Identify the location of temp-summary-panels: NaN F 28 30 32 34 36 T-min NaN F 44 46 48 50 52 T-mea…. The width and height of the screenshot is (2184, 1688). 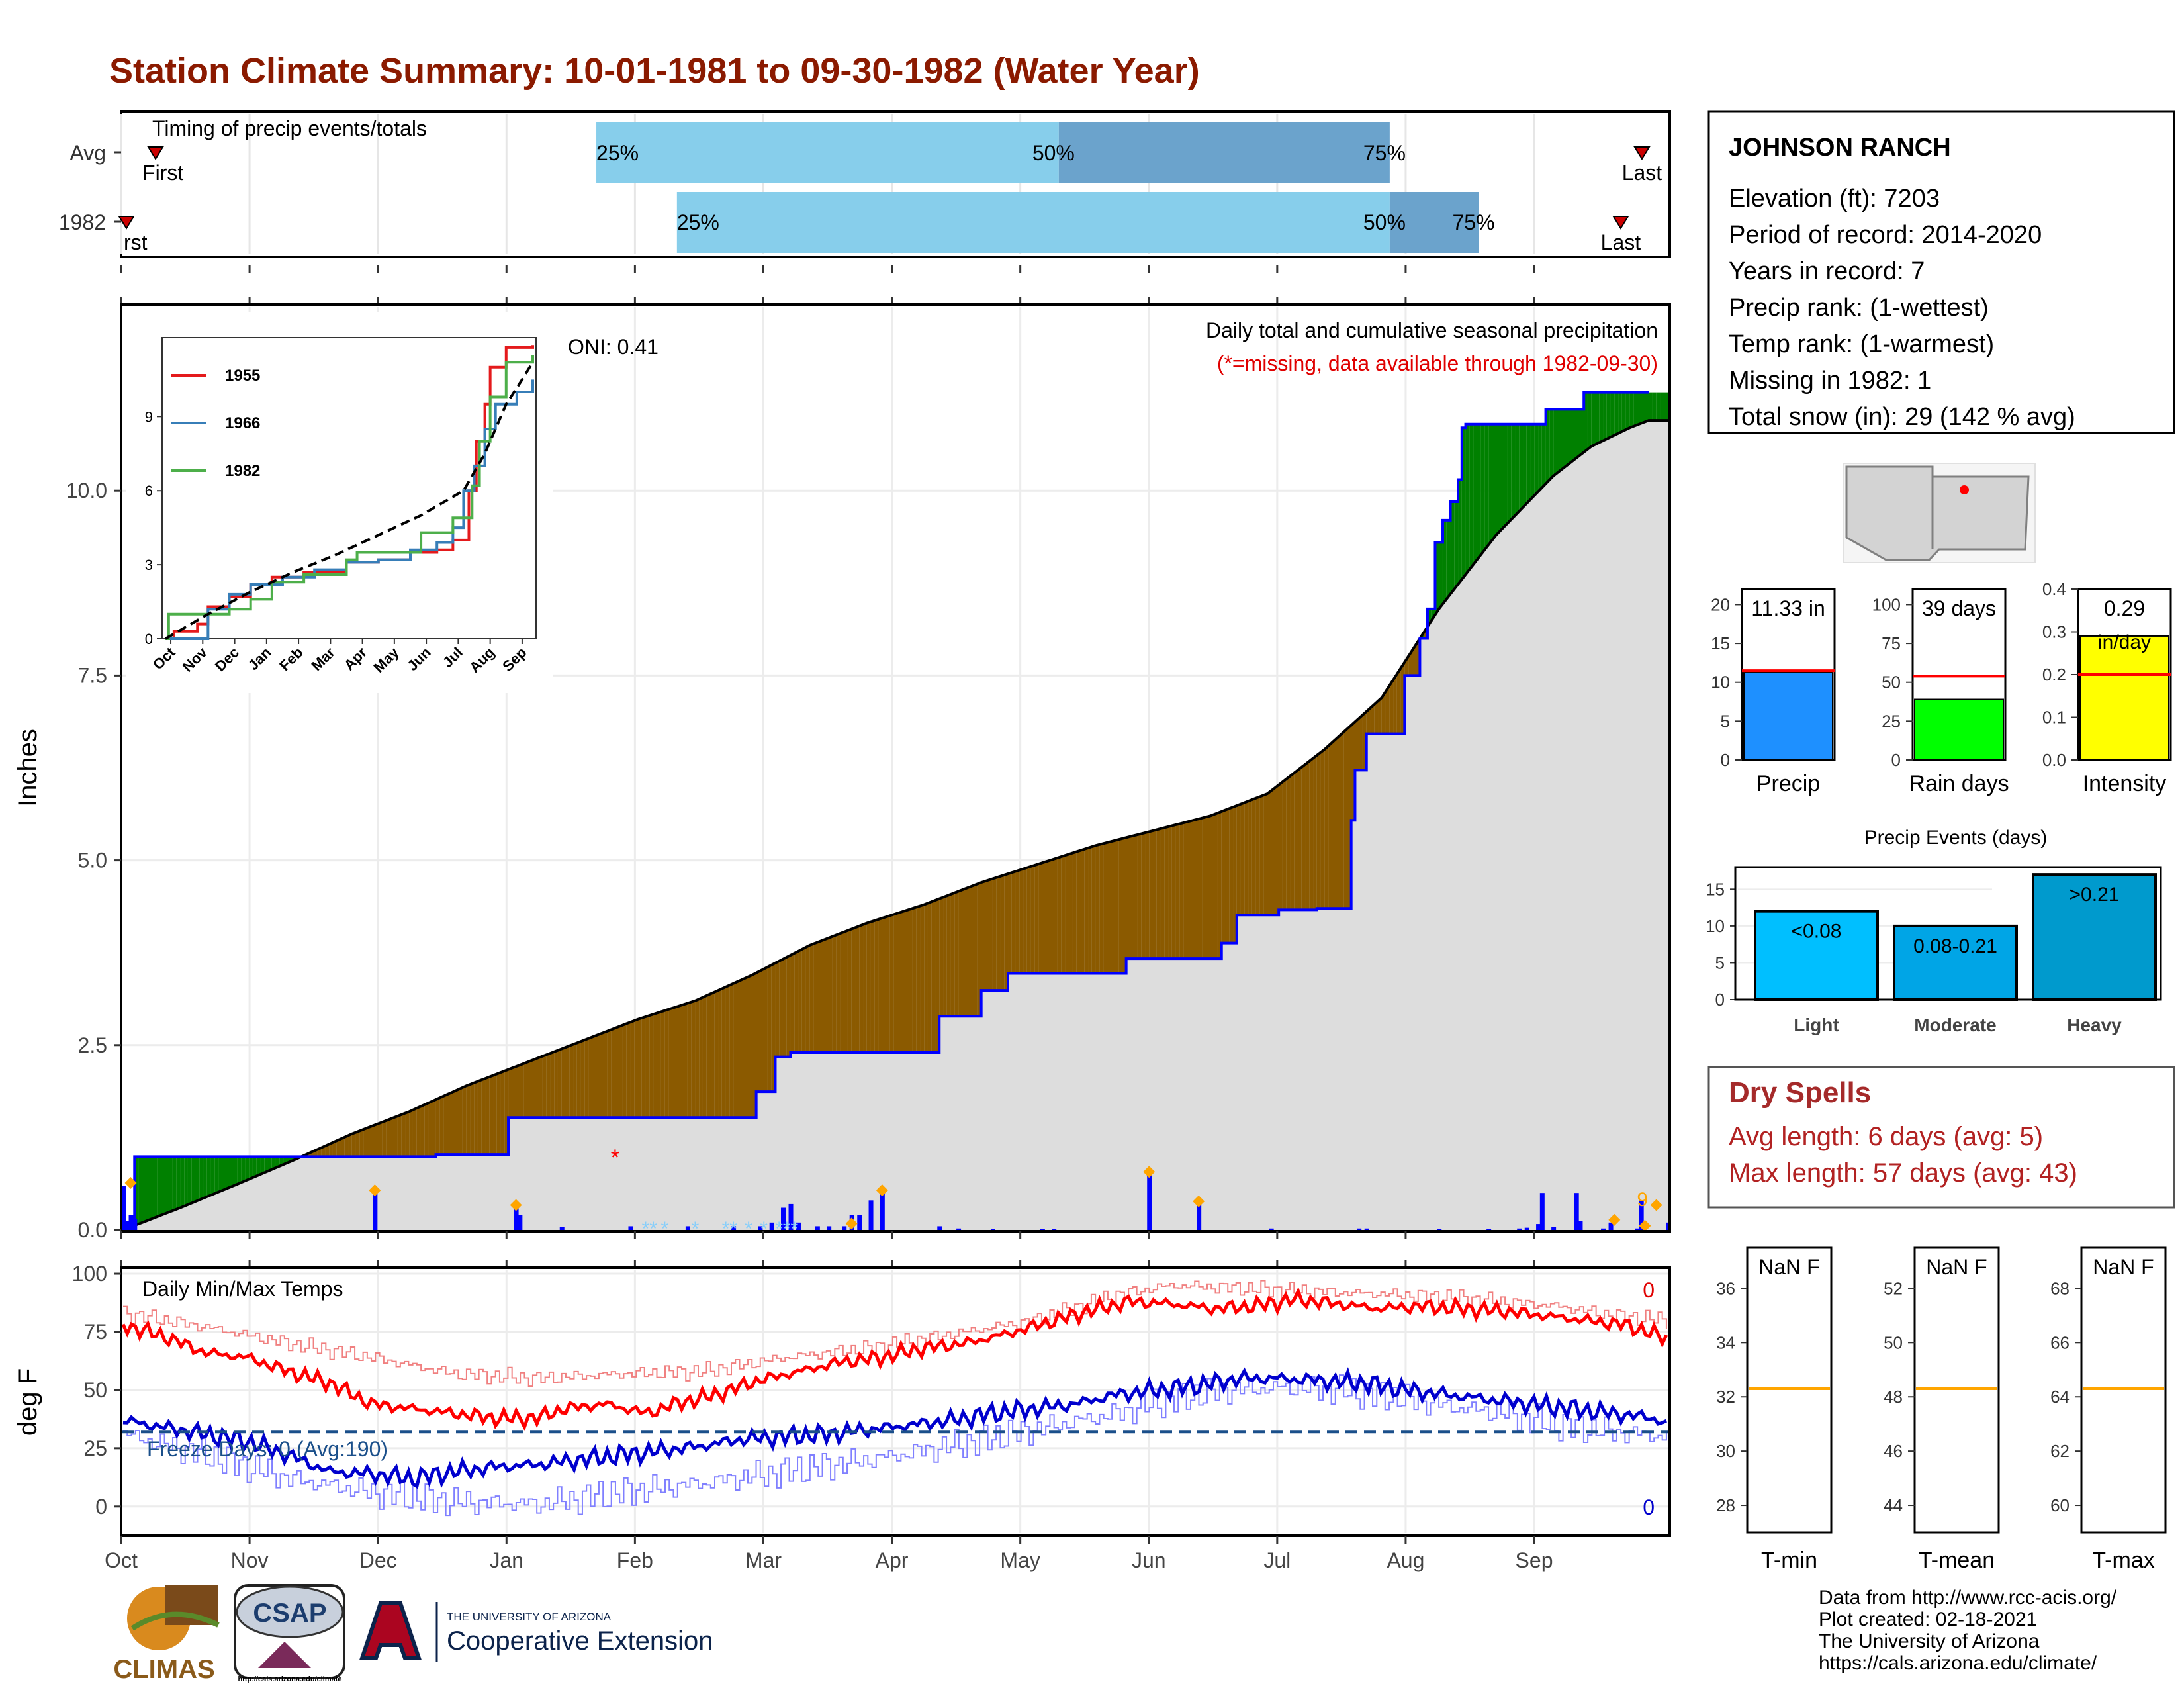
(1942, 1409).